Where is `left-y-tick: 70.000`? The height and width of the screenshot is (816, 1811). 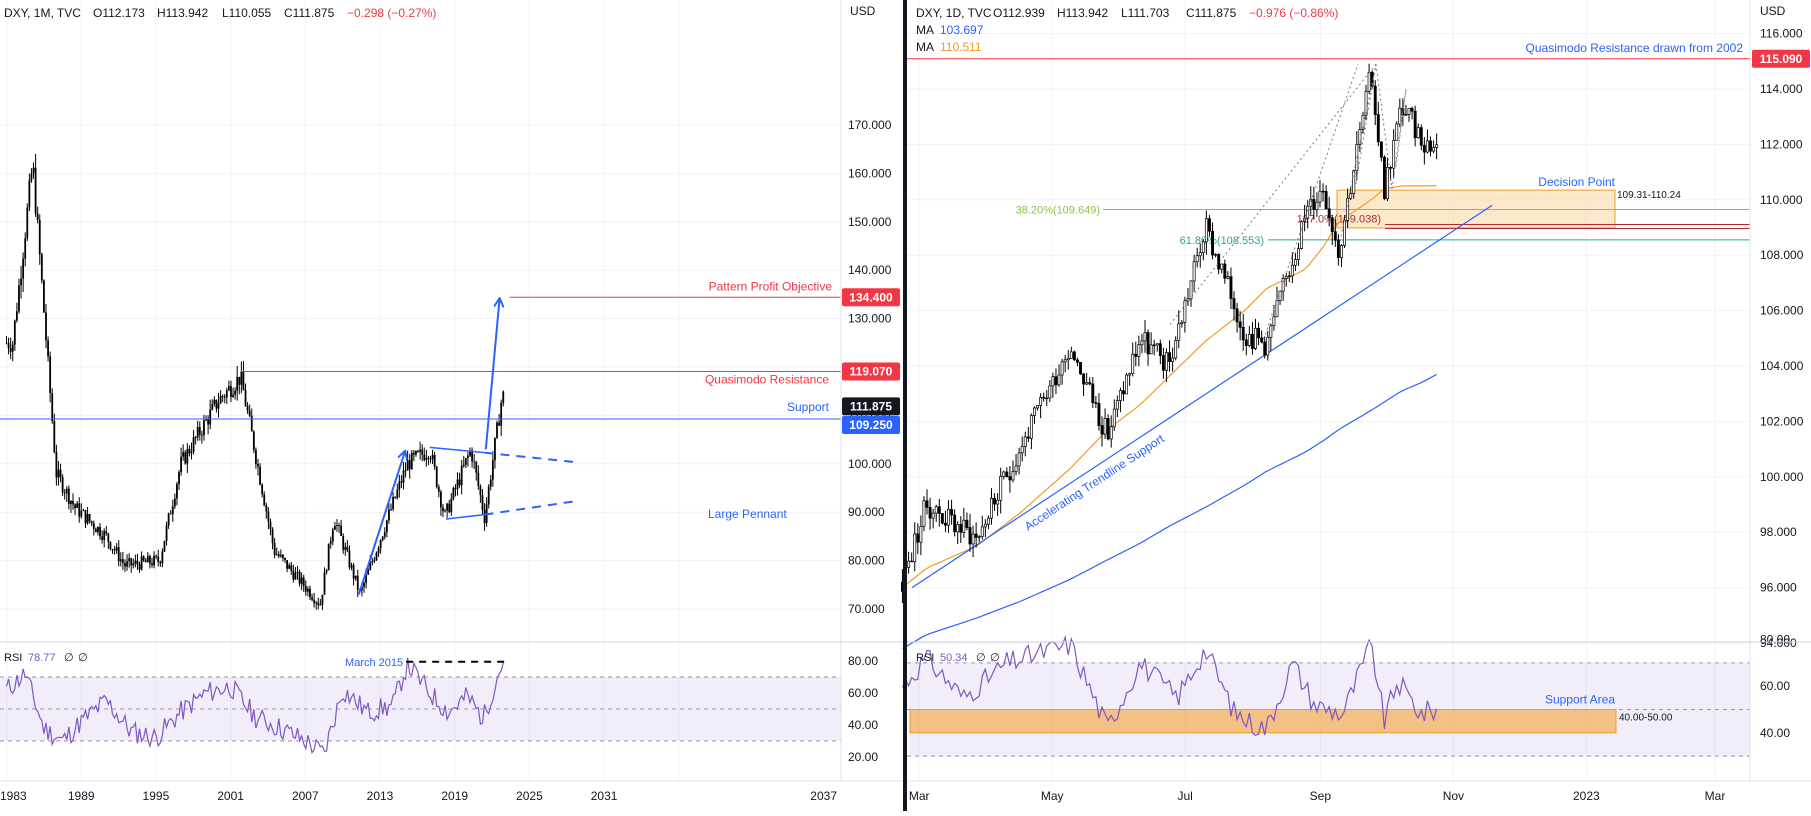
left-y-tick: 70.000 is located at coordinates (866, 609).